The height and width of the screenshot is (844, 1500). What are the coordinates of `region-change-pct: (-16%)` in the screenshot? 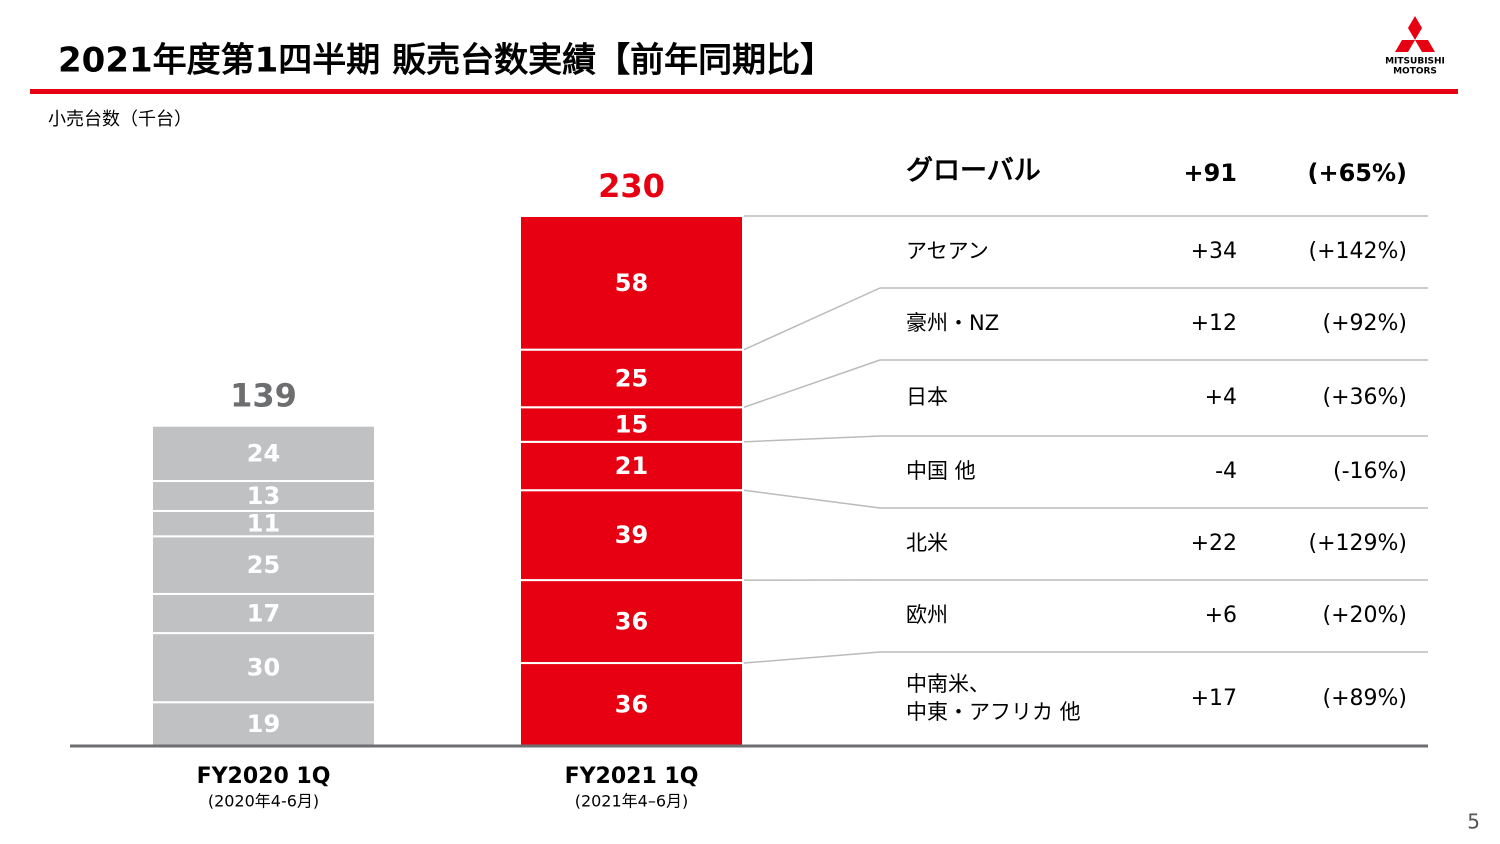 It's located at (1370, 471).